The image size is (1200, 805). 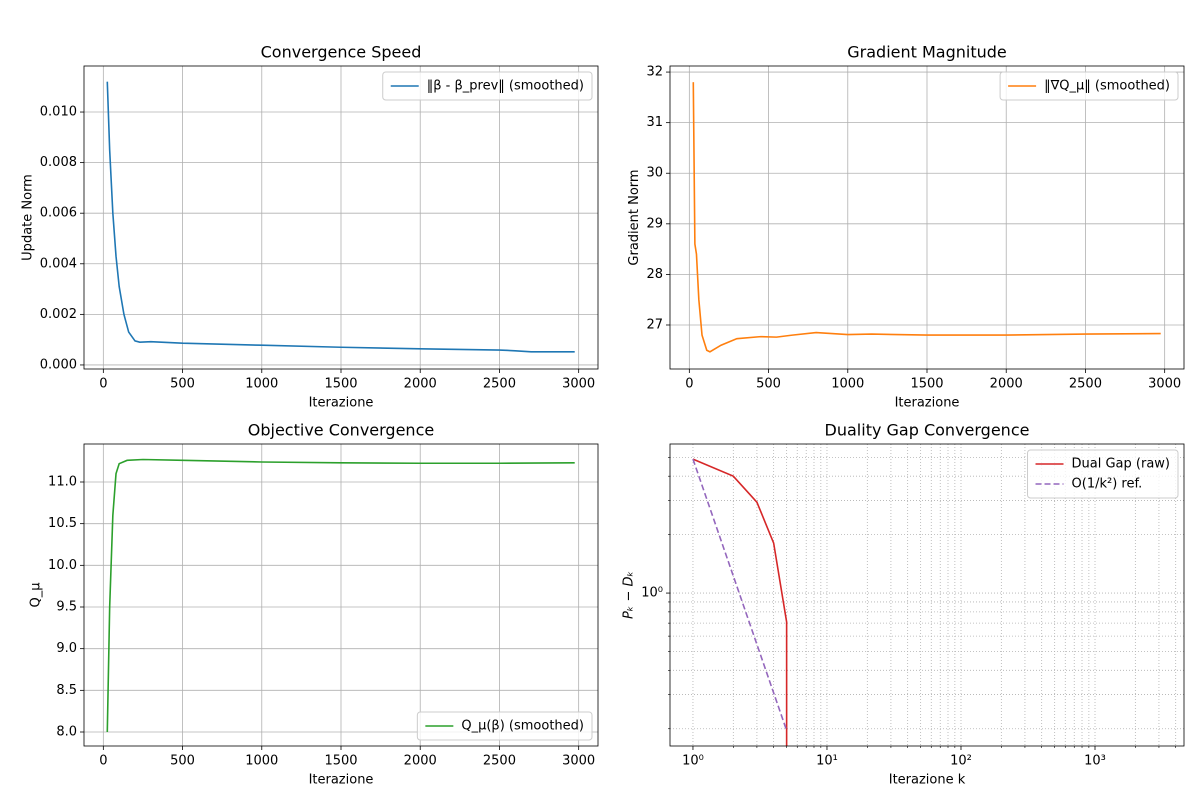 I want to click on y-tick-label: 0.006, so click(x=58, y=213).